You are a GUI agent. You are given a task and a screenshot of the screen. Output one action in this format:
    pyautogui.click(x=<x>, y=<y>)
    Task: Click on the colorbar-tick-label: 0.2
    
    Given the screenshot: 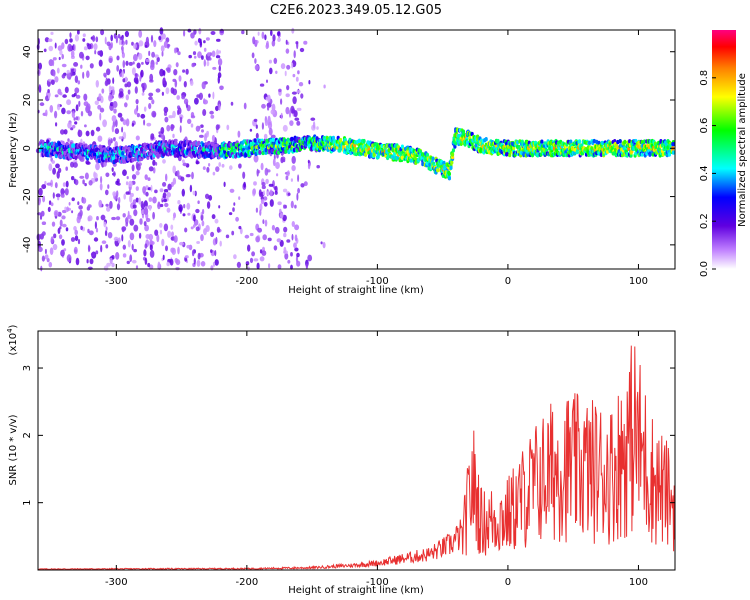 What is the action you would take?
    pyautogui.click(x=704, y=221)
    